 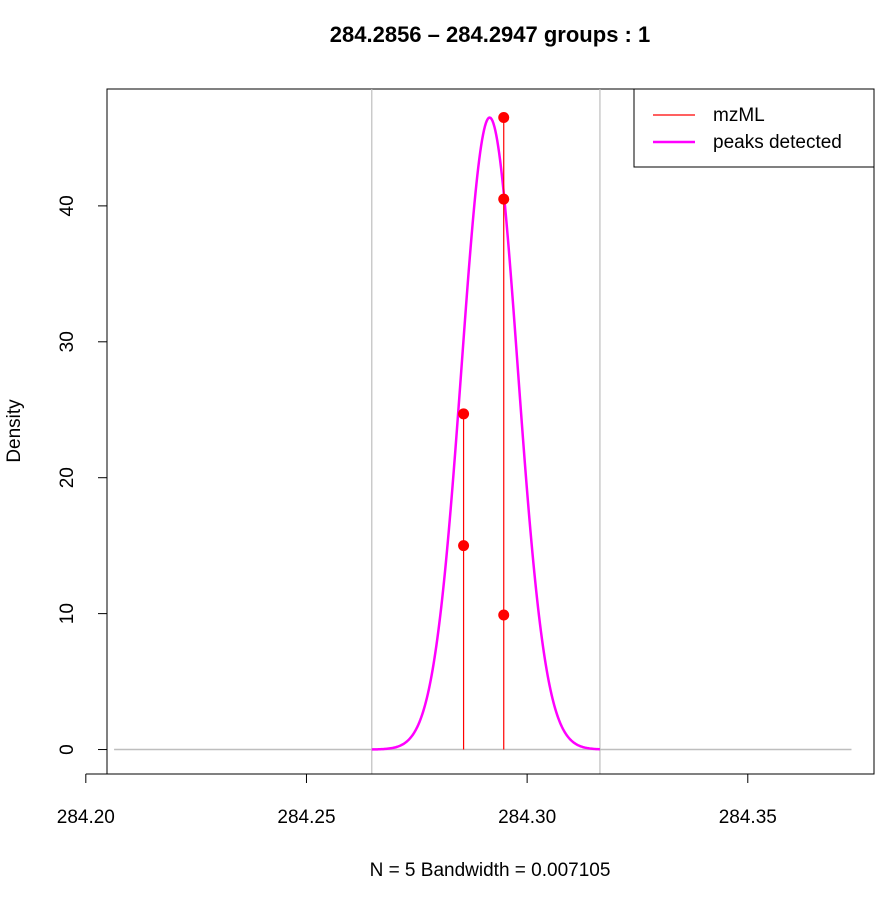 I want to click on y-tick-label-4: 40, so click(x=67, y=205).